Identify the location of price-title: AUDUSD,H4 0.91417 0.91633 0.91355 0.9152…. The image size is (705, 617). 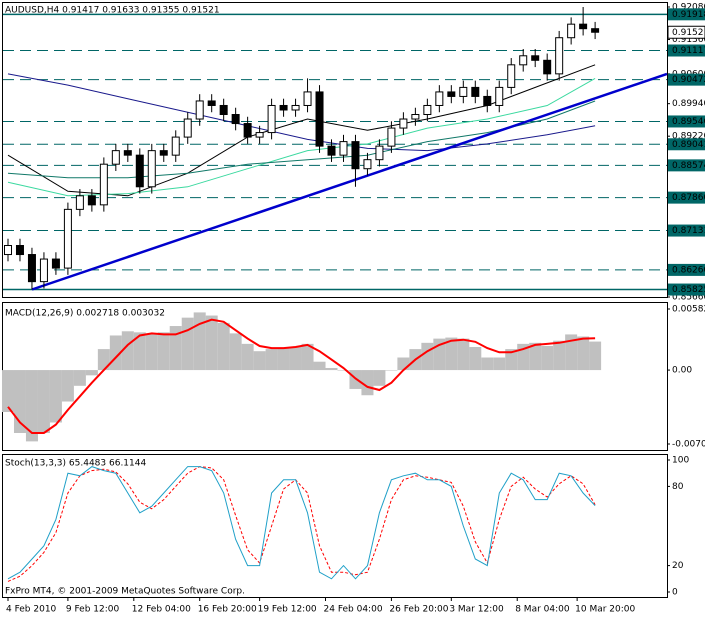
(112, 11).